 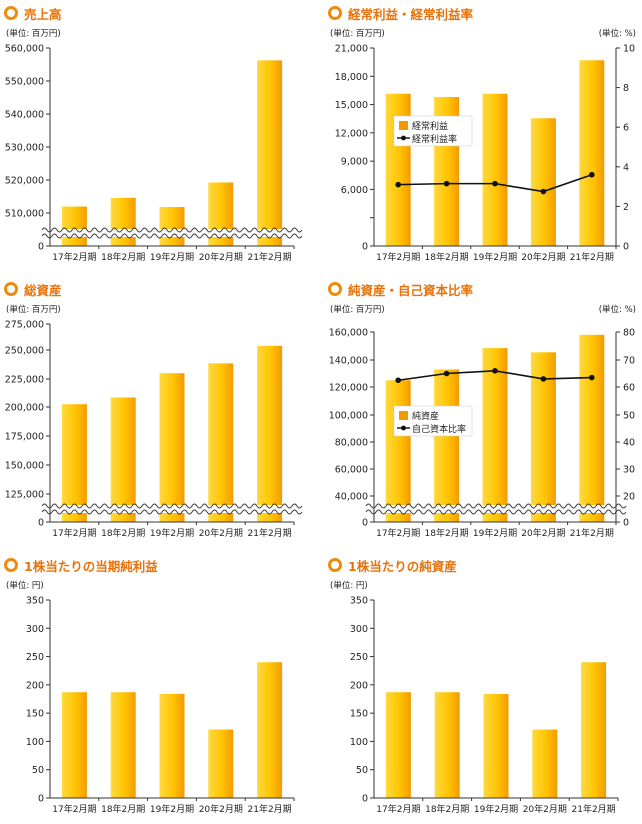 What do you see at coordinates (626, 167) in the screenshot?
I see `y2-tick-label: 4` at bounding box center [626, 167].